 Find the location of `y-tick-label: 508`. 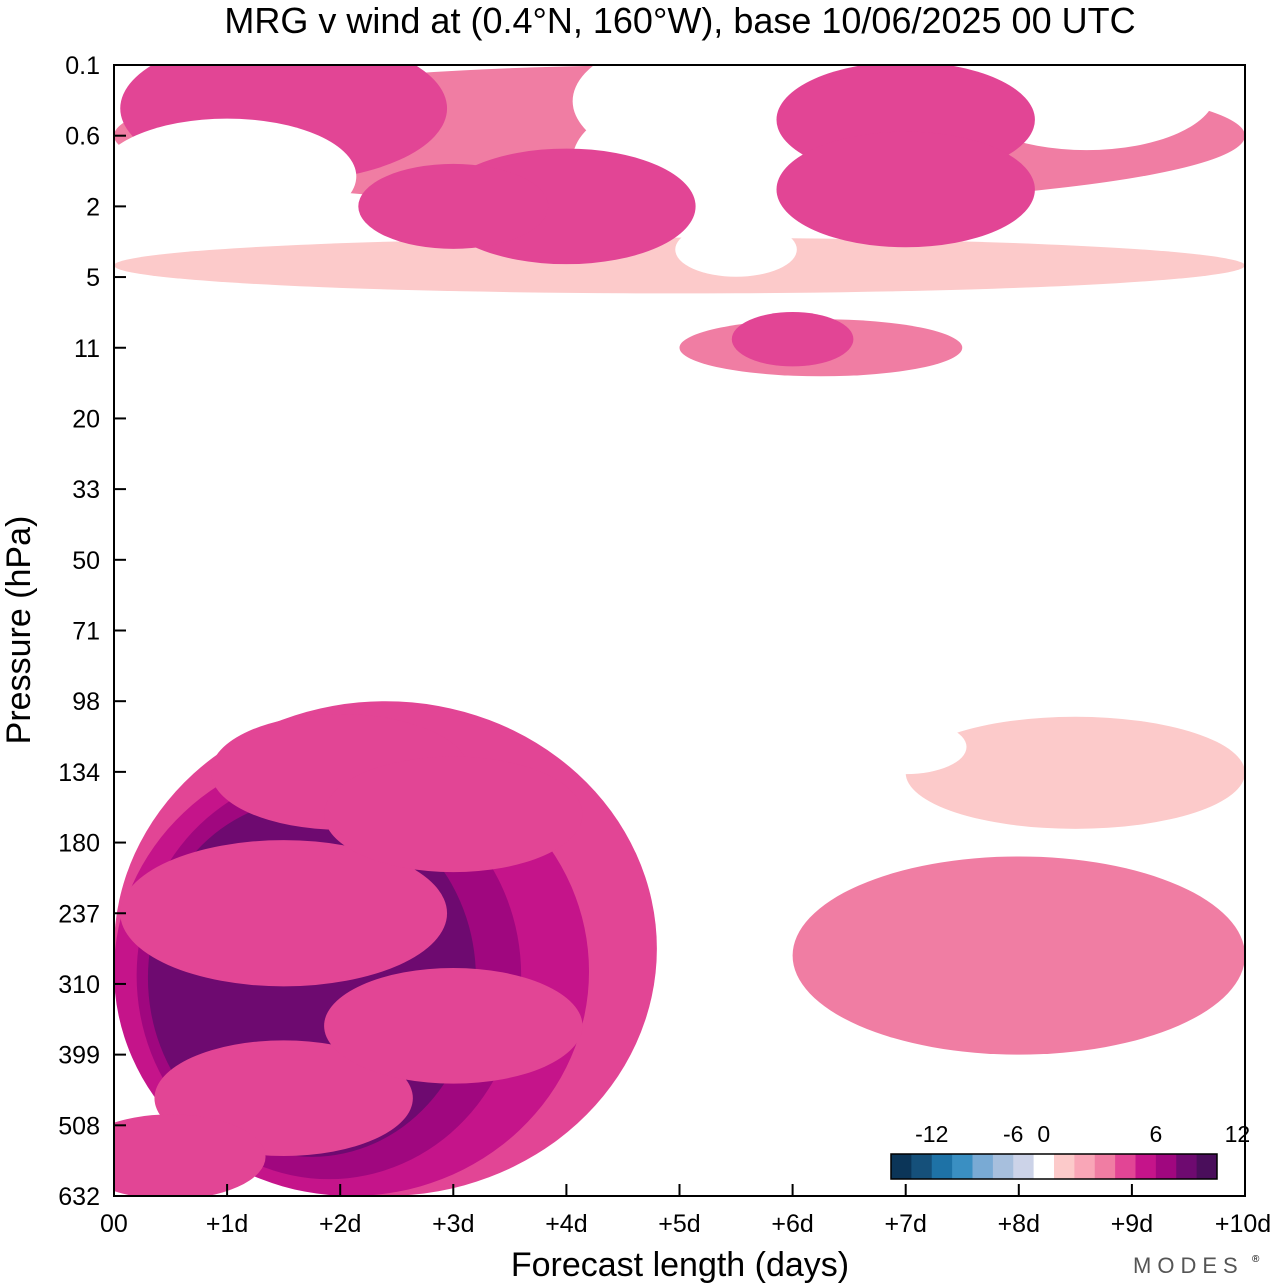

y-tick-label: 508 is located at coordinates (79, 1126).